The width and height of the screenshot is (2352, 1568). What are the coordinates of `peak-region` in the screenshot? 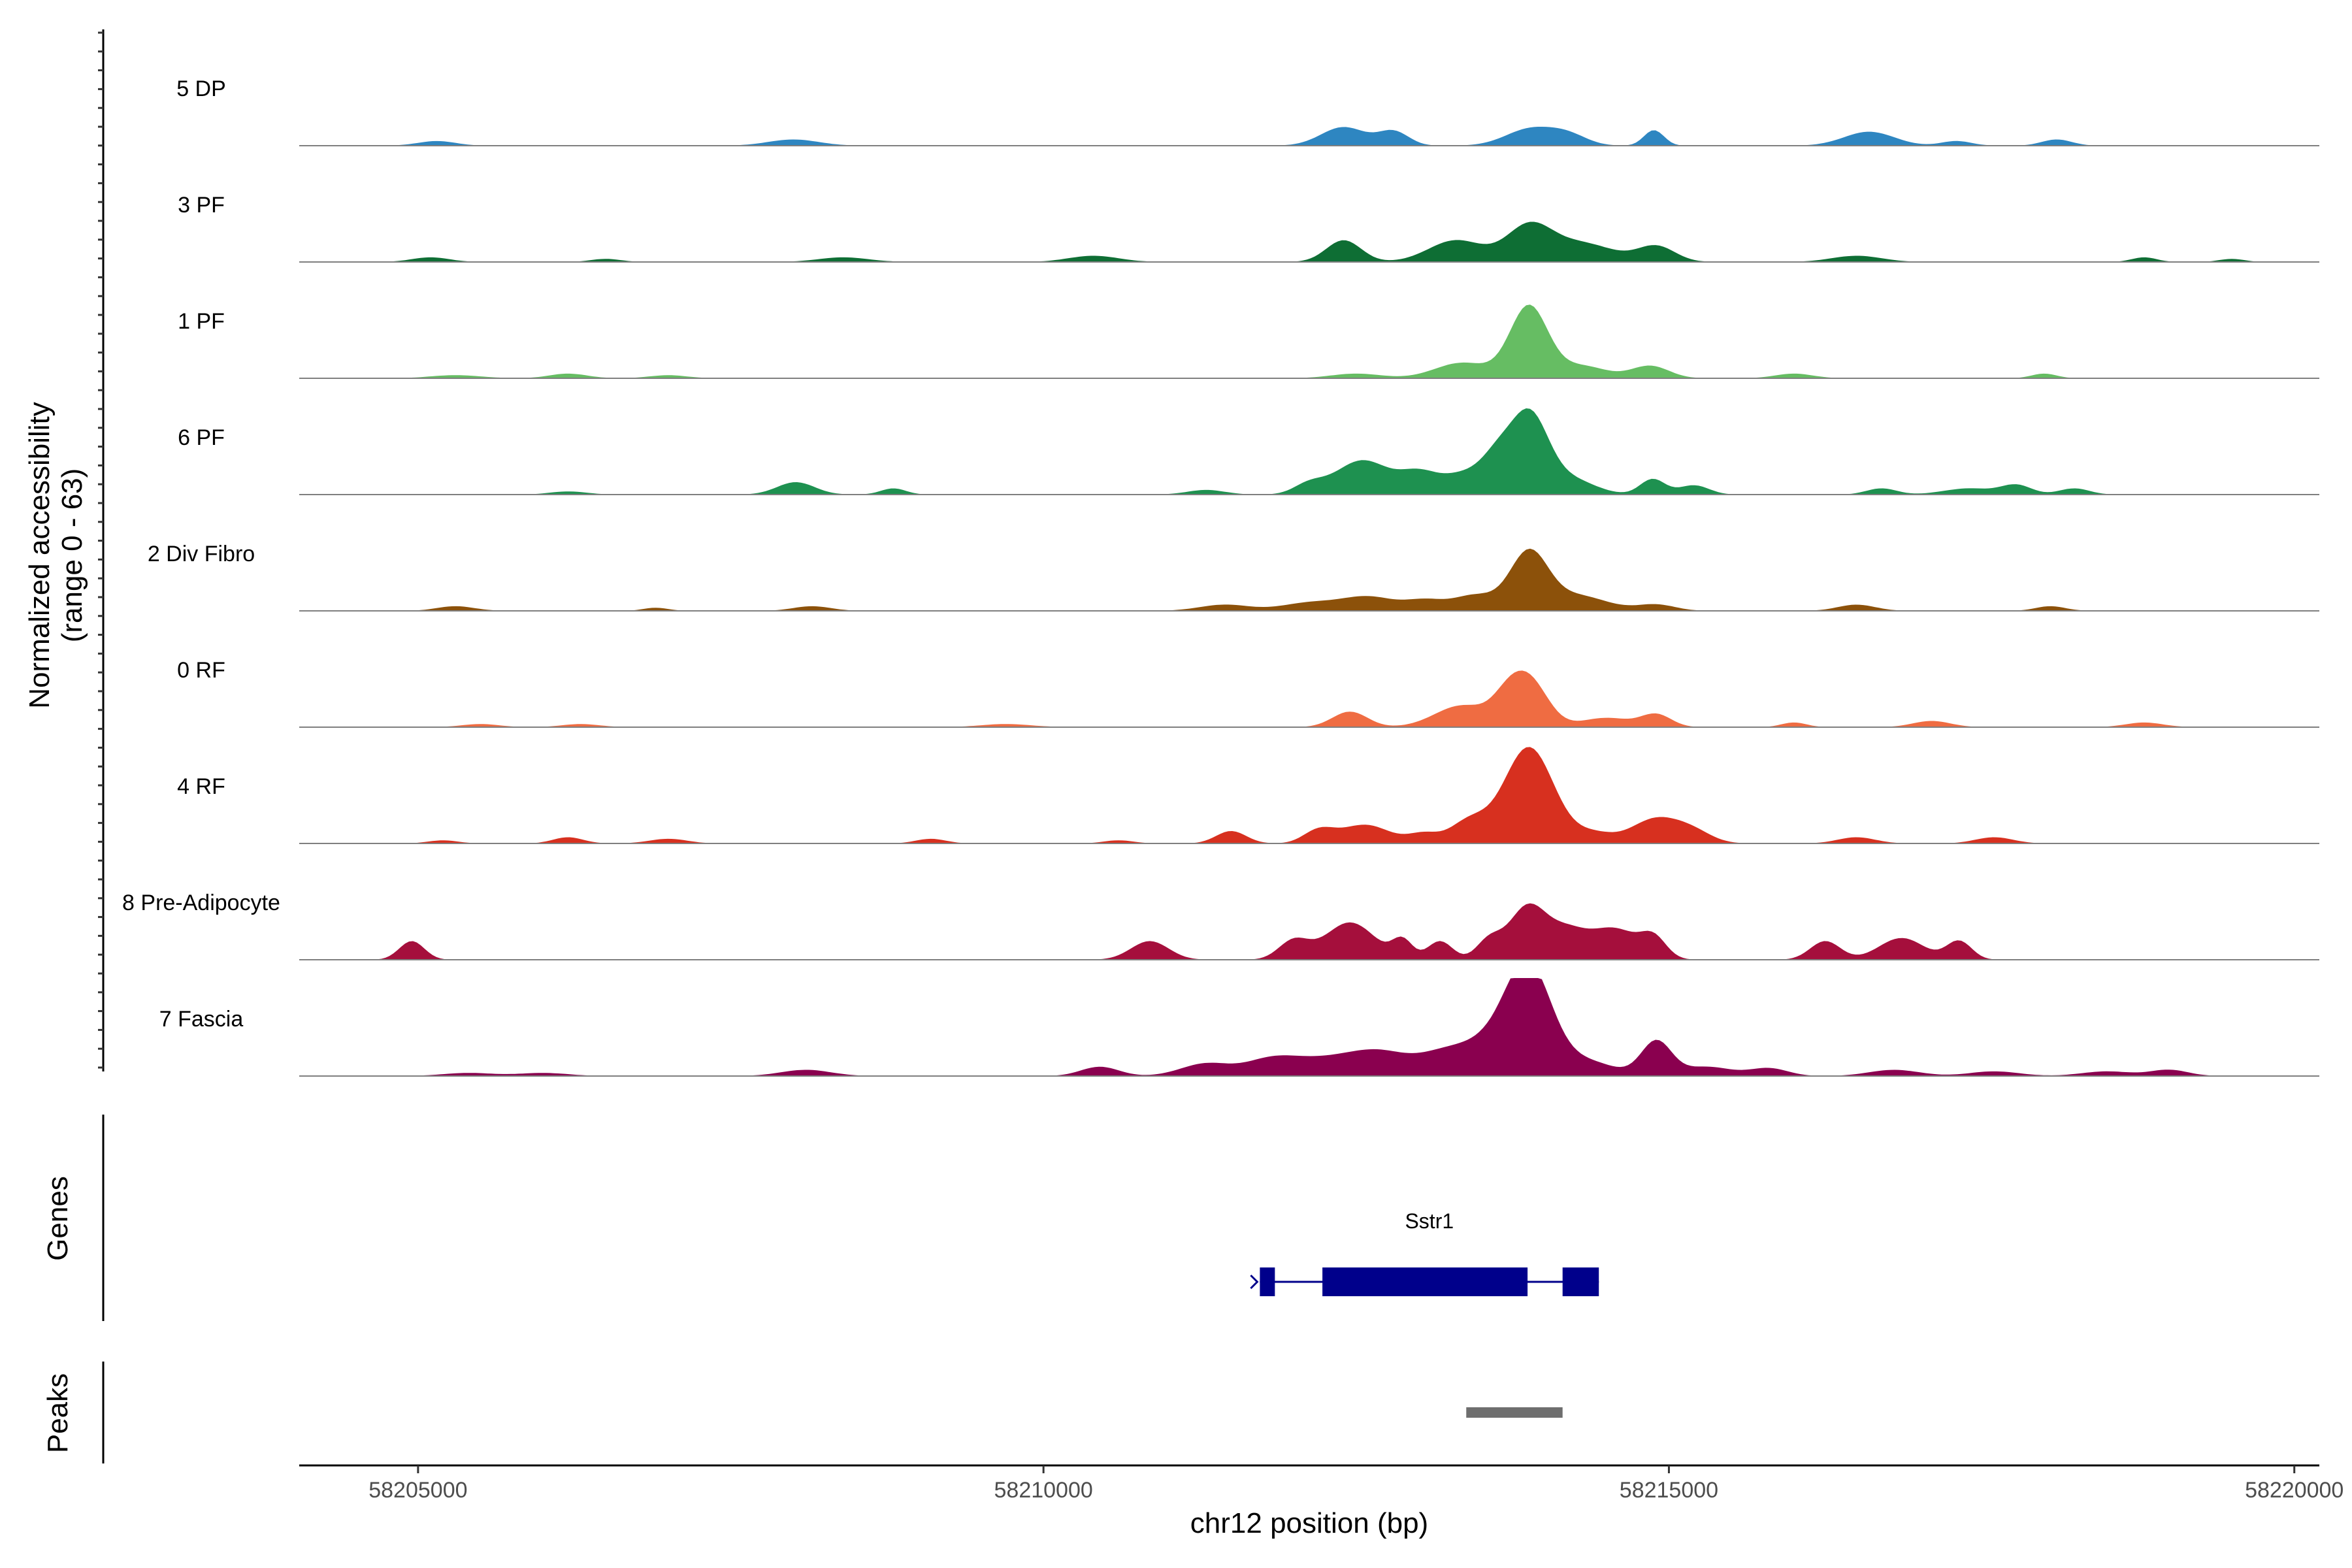 It's located at (1514, 1412).